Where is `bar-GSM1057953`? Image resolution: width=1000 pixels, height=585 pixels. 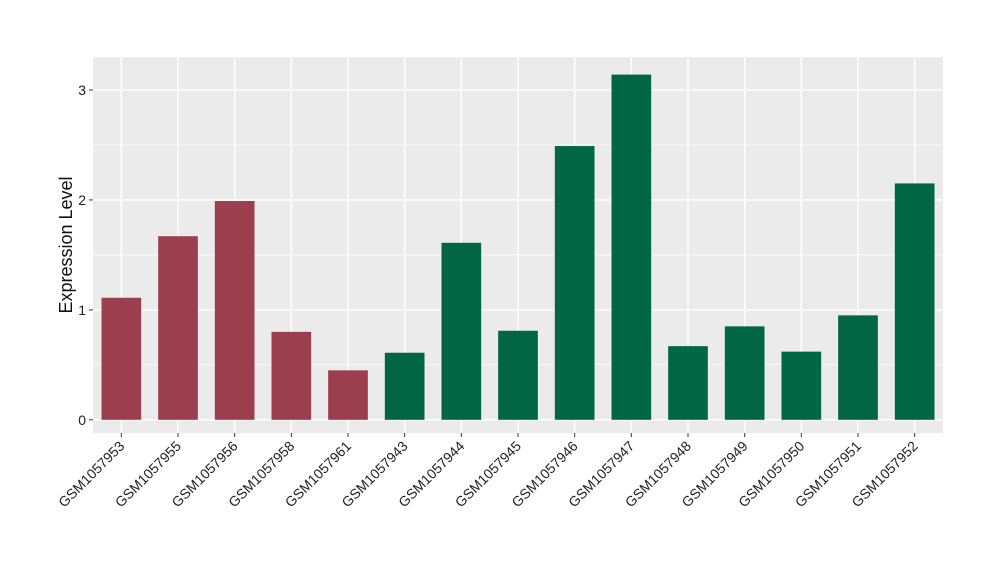 bar-GSM1057953 is located at coordinates (121, 358).